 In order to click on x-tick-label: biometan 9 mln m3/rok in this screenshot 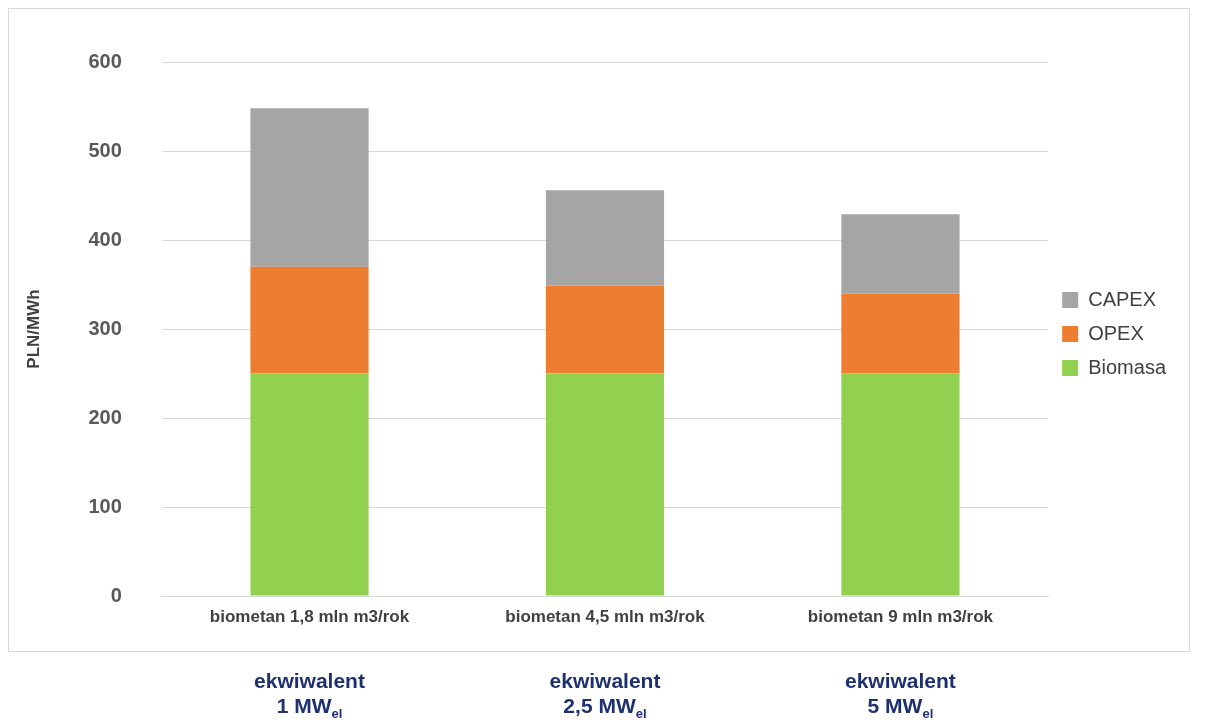, I will do `click(900, 616)`.